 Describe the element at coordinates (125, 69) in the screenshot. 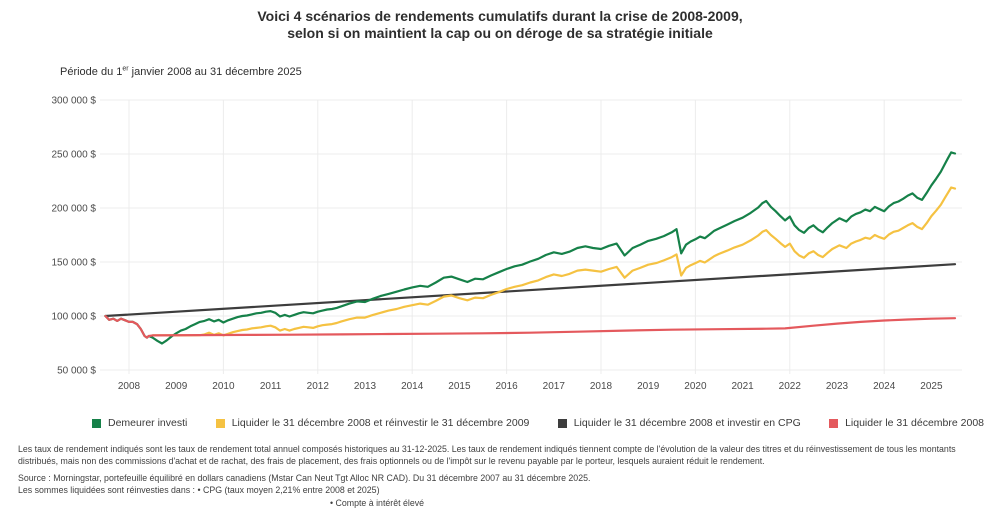

I see `subtitle-superscript: er` at that location.